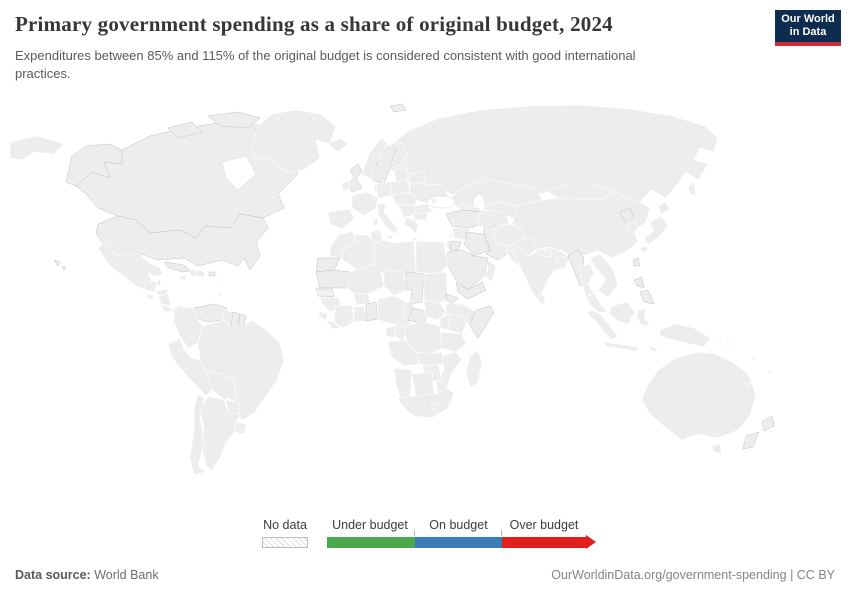 Image resolution: width=850 pixels, height=600 pixels. Describe the element at coordinates (474, 369) in the screenshot. I see `country-madagascar` at that location.